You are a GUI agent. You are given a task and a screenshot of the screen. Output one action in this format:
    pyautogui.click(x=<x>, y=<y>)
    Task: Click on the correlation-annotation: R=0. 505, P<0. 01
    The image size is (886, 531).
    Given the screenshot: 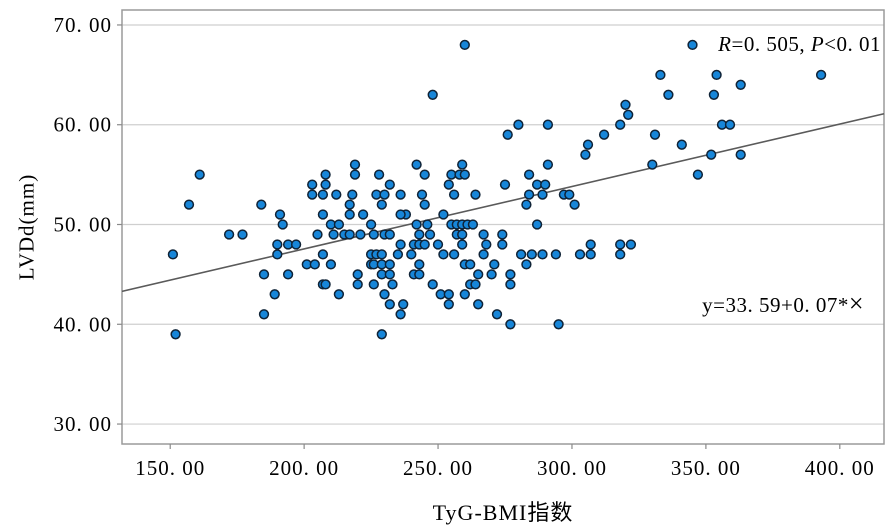 What is the action you would take?
    pyautogui.click(x=799, y=44)
    